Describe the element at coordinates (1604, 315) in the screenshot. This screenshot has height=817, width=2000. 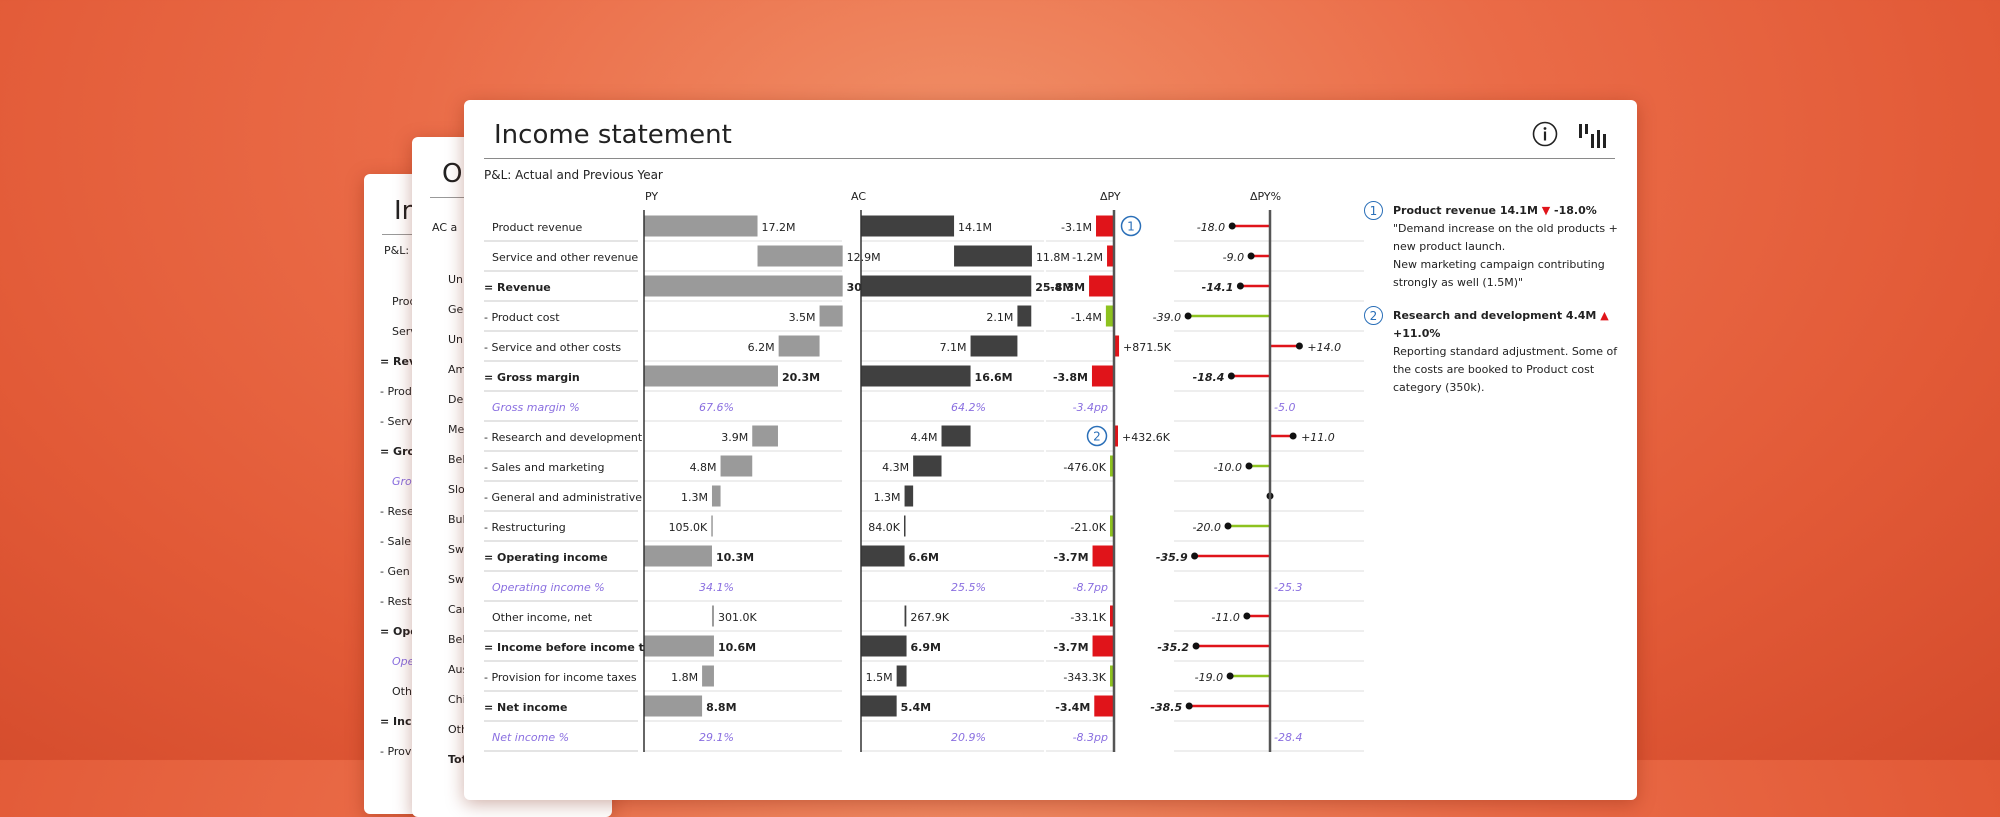
I see `triangle-up-icon: ▲` at that location.